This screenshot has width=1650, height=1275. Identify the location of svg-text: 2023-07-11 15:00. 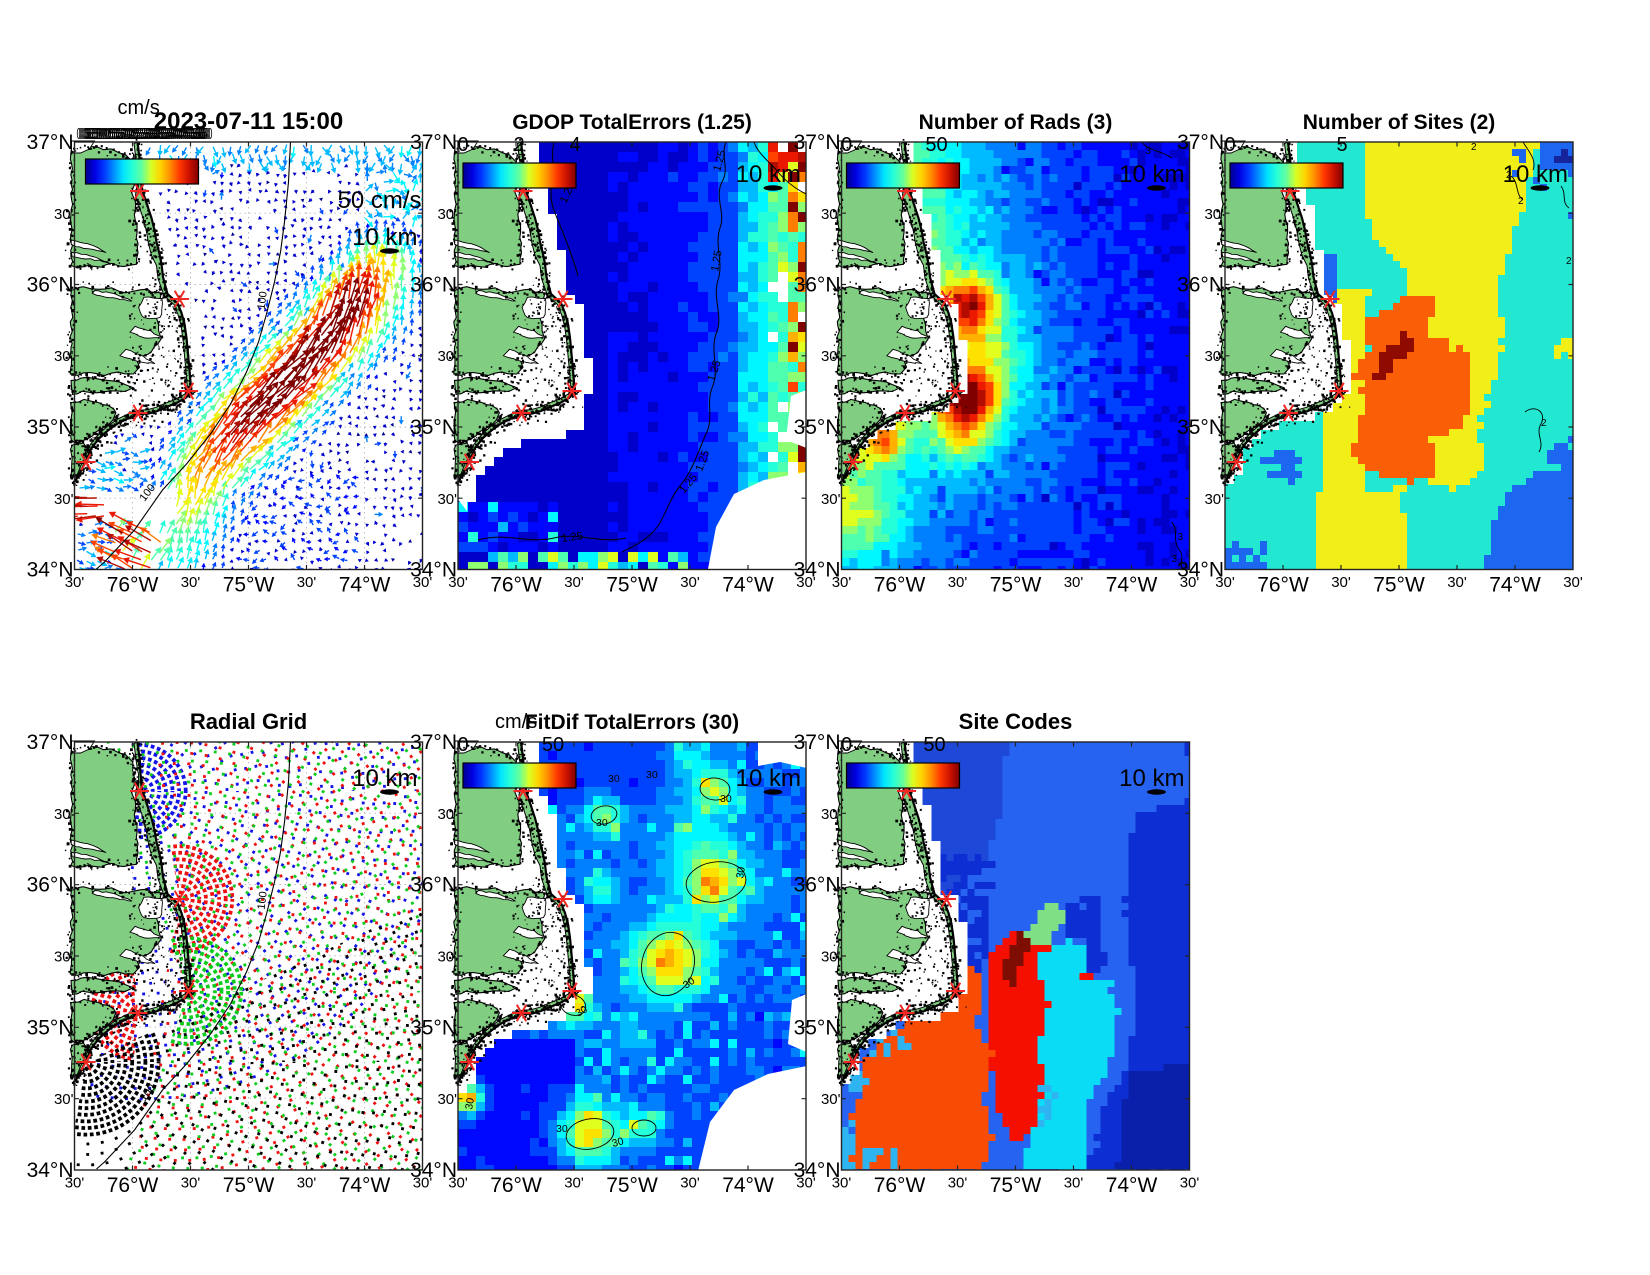
(249, 121).